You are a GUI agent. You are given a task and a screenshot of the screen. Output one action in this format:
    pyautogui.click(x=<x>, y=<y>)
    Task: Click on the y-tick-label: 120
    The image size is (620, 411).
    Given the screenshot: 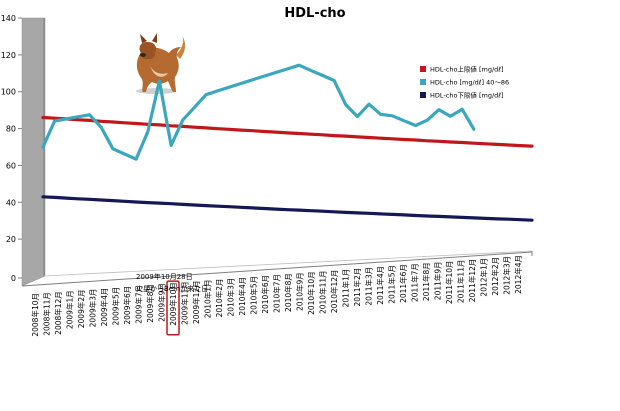 What is the action you would take?
    pyautogui.click(x=8, y=55)
    